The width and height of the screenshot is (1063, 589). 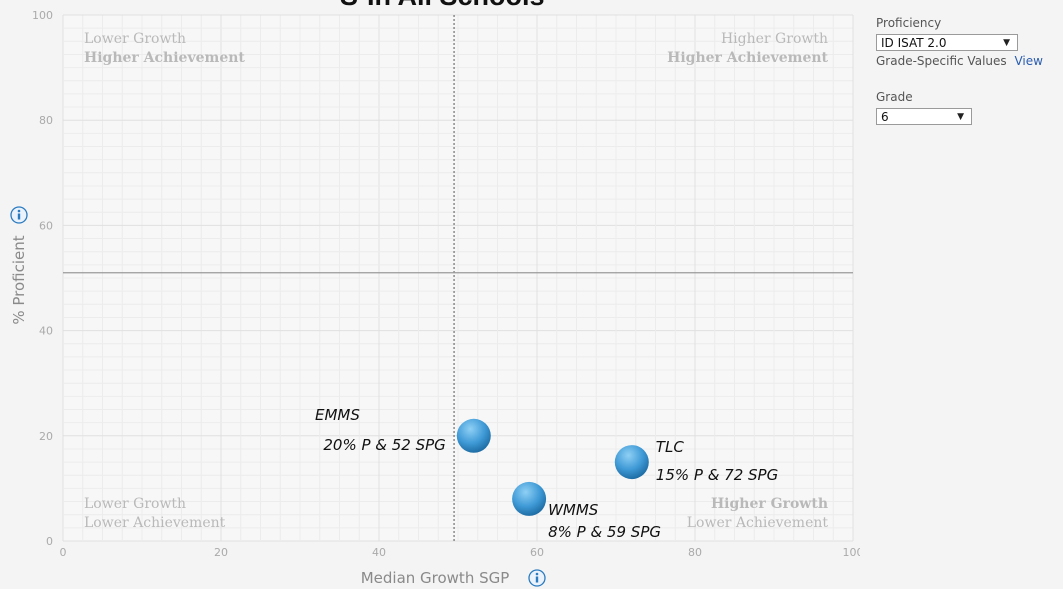 What do you see at coordinates (46, 120) in the screenshot?
I see `y-tick-label: 80` at bounding box center [46, 120].